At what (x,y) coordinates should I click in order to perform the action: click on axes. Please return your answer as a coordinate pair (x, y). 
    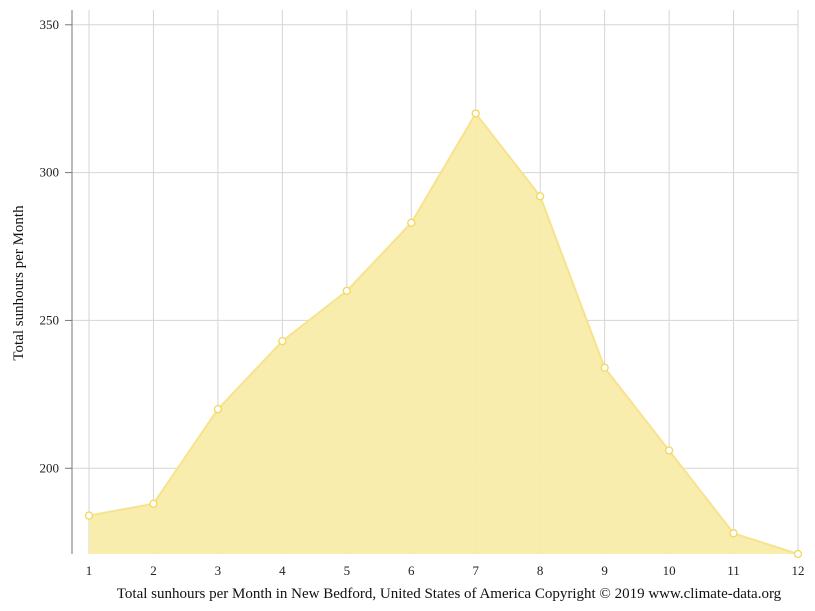
    Looking at the image, I should click on (69, 282).